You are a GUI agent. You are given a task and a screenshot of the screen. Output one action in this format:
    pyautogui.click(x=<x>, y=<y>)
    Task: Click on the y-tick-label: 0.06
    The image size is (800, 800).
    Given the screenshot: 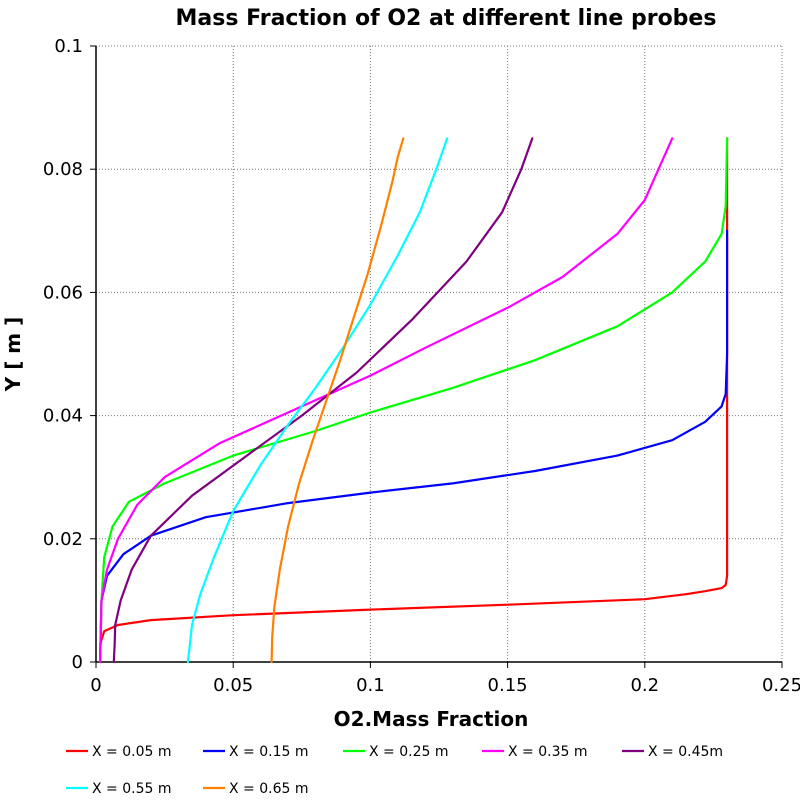 What is the action you would take?
    pyautogui.click(x=63, y=292)
    